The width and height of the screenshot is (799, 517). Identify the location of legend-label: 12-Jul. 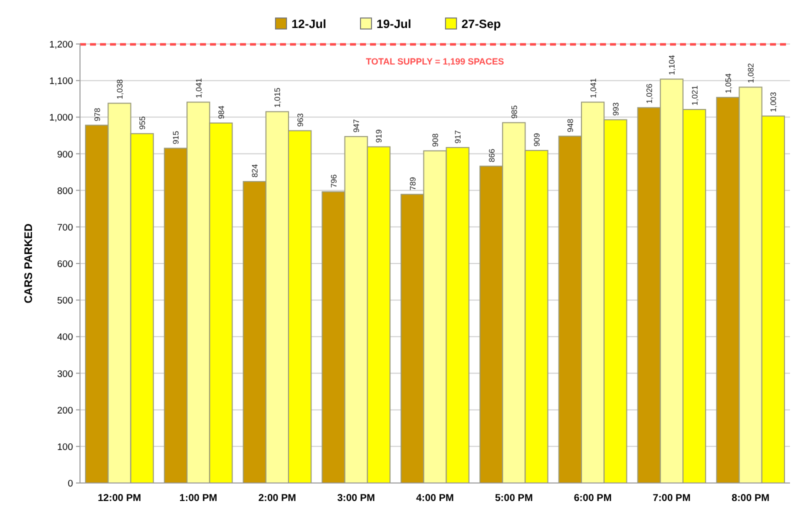
(309, 24).